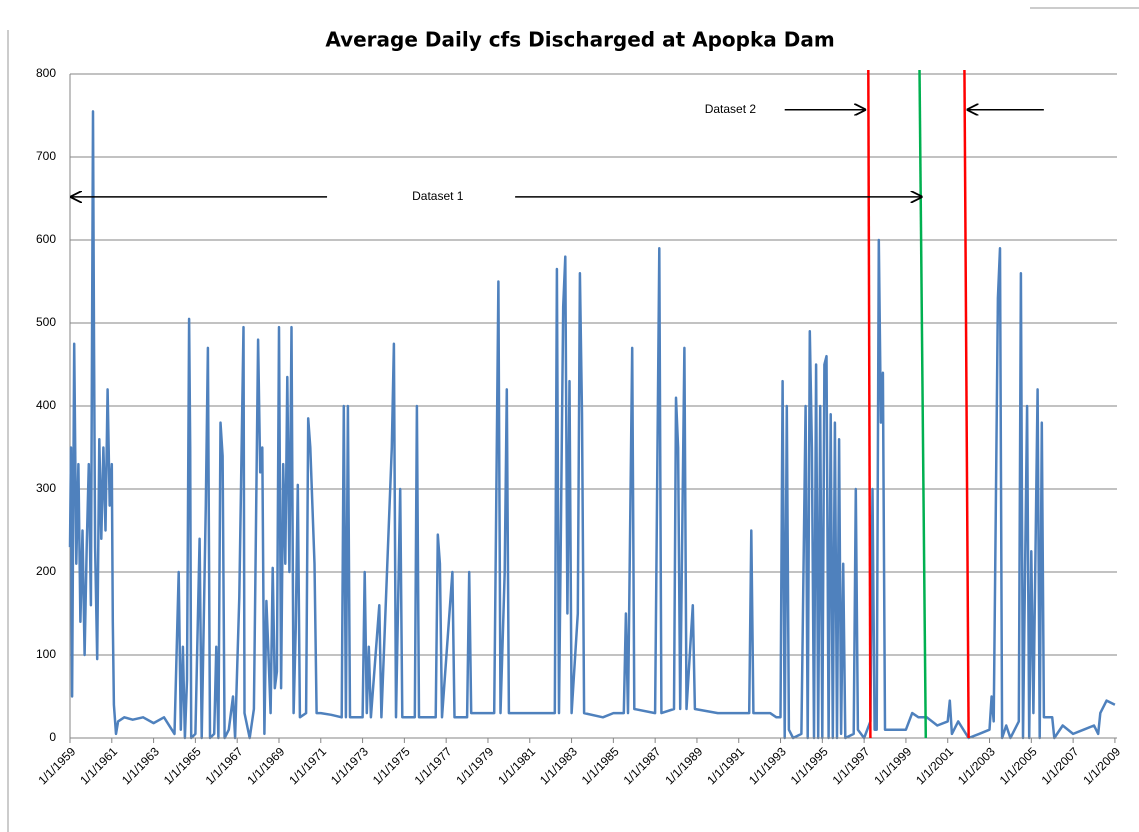  Describe the element at coordinates (438, 196) in the screenshot. I see `annotation: Dataset 1` at that location.